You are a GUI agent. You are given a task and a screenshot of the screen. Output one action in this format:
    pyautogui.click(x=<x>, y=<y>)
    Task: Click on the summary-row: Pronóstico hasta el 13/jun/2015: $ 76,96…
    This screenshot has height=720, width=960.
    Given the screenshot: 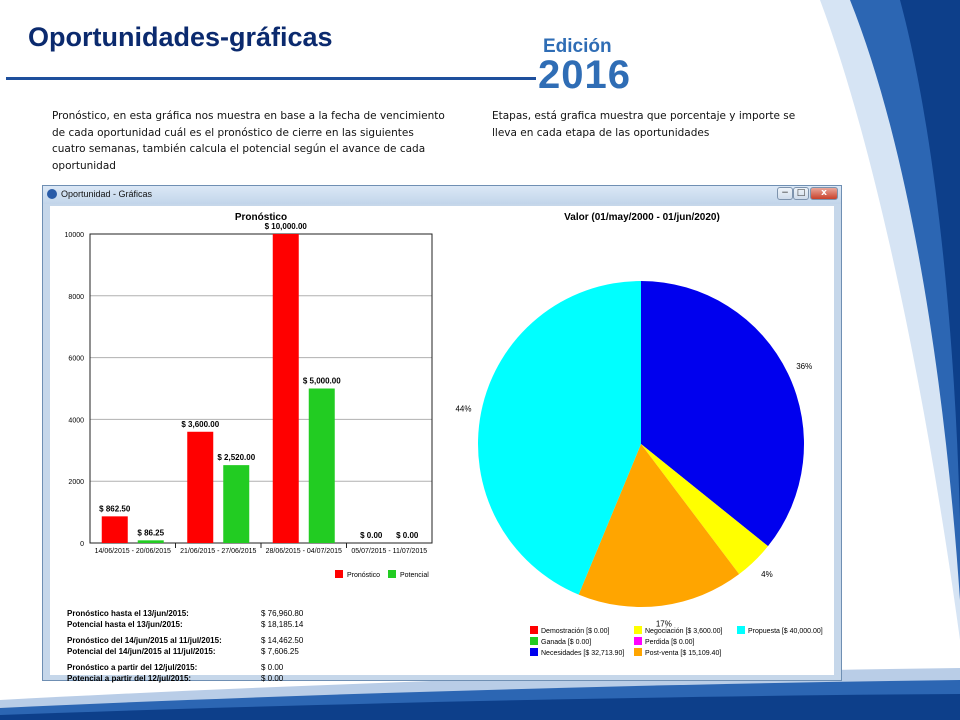 What is the action you would take?
    pyautogui.click(x=192, y=614)
    